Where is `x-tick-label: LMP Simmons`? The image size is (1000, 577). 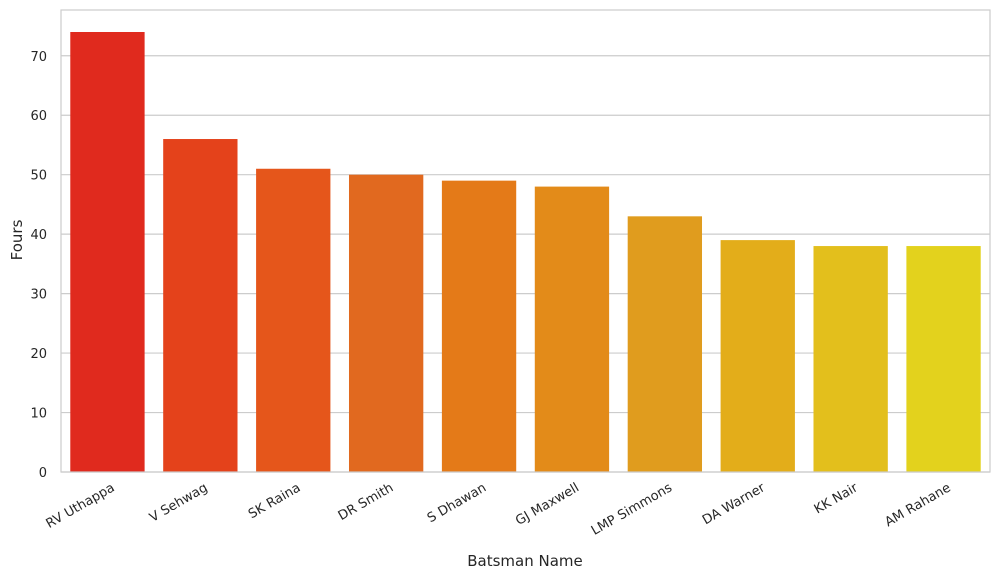
x-tick-label: LMP Simmons is located at coordinates (632, 509).